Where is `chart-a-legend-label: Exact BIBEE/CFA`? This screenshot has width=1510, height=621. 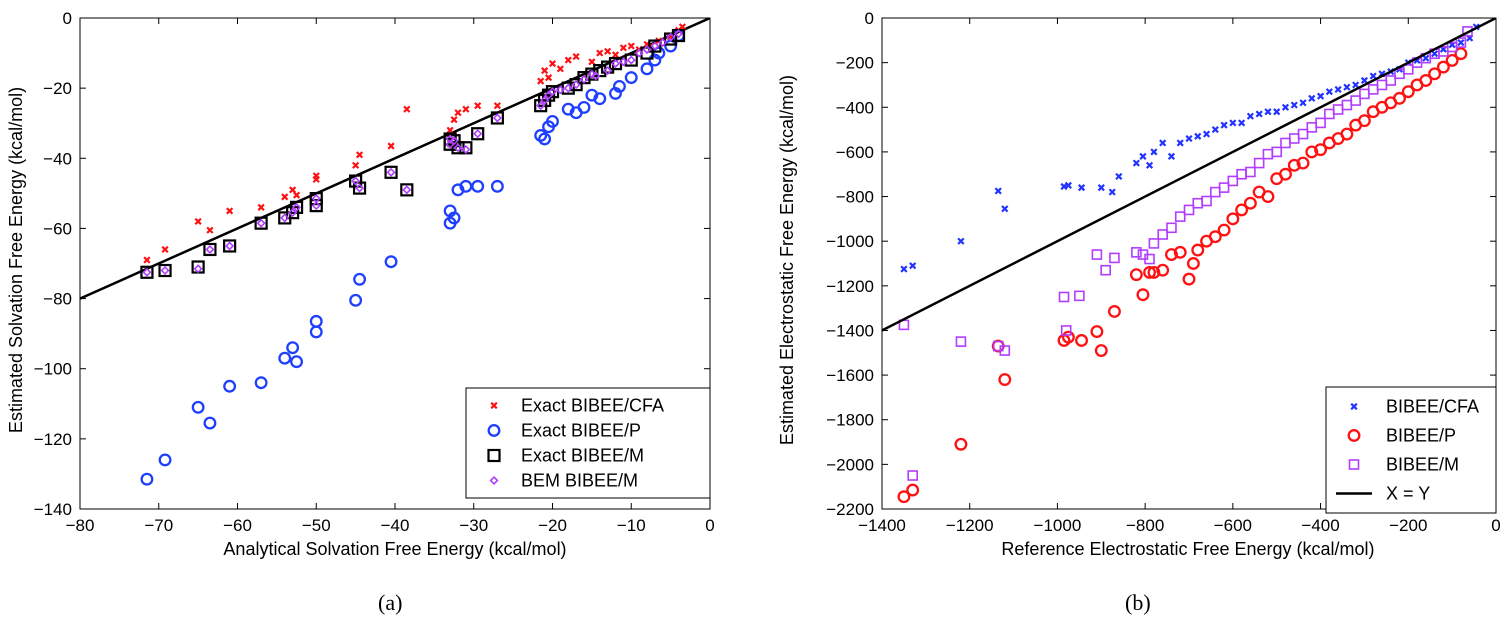 chart-a-legend-label: Exact BIBEE/CFA is located at coordinates (592, 406).